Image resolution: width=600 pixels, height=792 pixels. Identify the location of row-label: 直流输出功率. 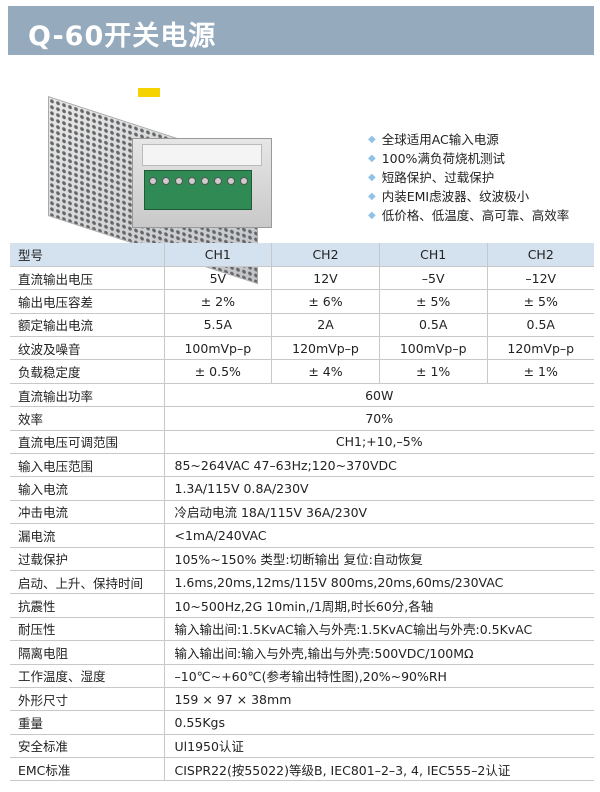
(87, 395).